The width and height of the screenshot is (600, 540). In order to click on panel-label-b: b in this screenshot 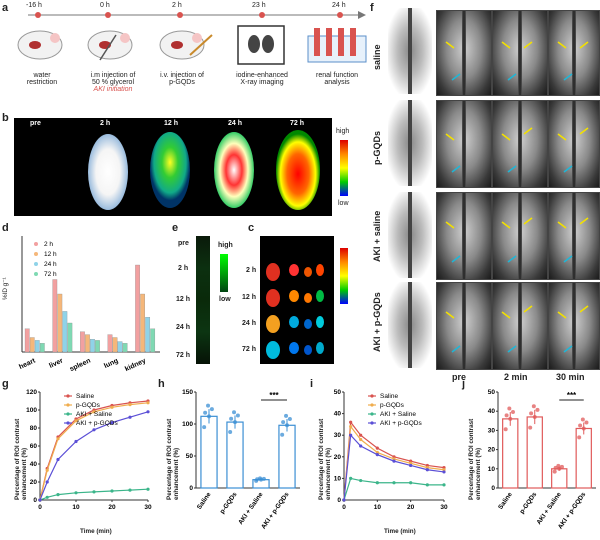, I will do `click(5, 118)`.